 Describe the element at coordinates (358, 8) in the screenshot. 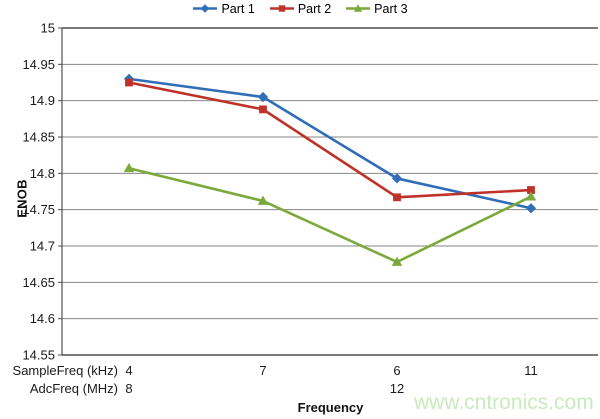

I see `triangle-legend-marker-icon` at that location.